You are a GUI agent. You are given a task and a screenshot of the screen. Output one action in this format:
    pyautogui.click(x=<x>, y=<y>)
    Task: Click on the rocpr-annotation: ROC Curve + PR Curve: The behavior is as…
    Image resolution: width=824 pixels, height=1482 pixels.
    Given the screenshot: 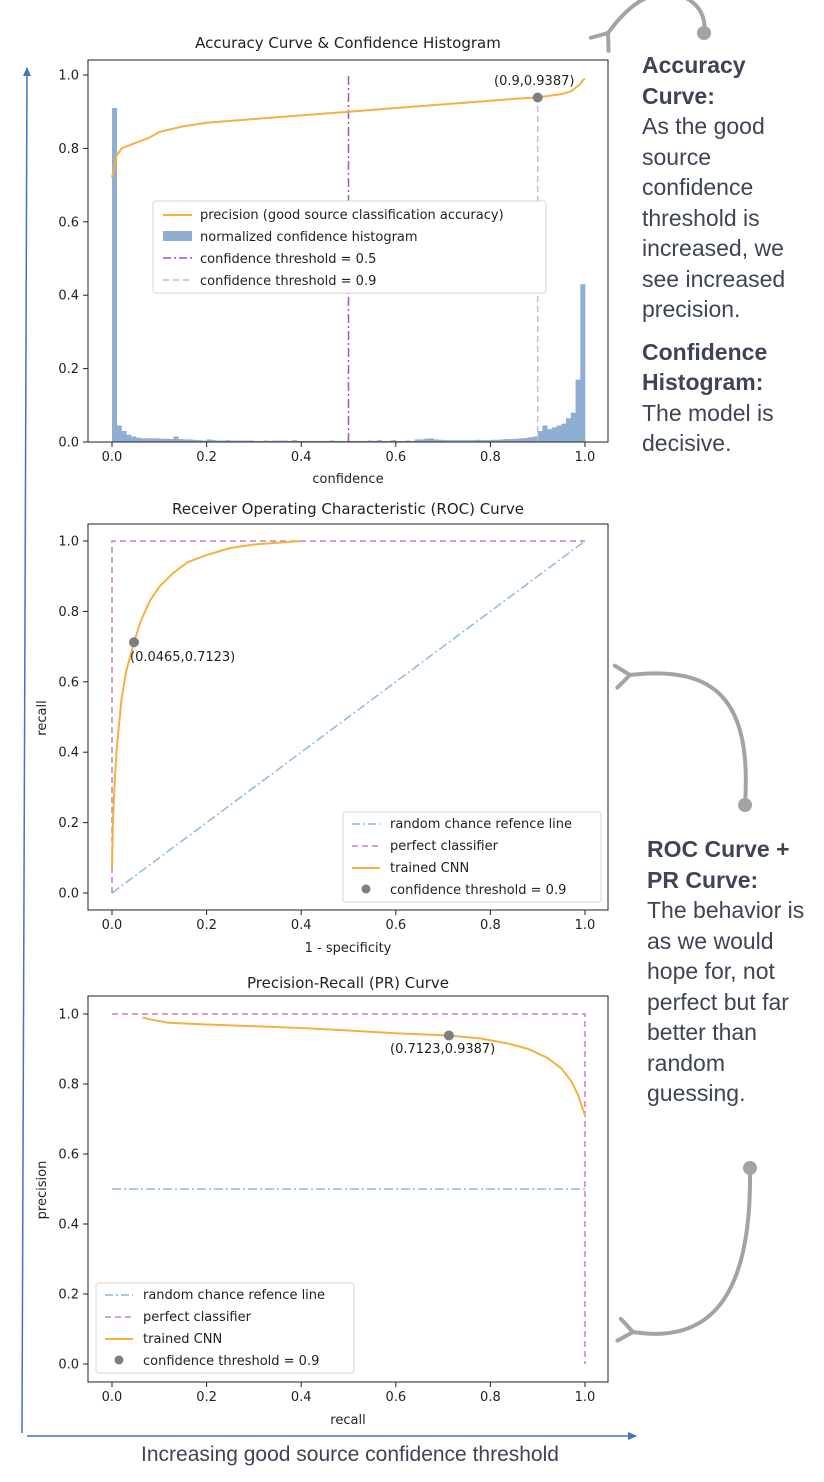 What is the action you would take?
    pyautogui.click(x=733, y=971)
    